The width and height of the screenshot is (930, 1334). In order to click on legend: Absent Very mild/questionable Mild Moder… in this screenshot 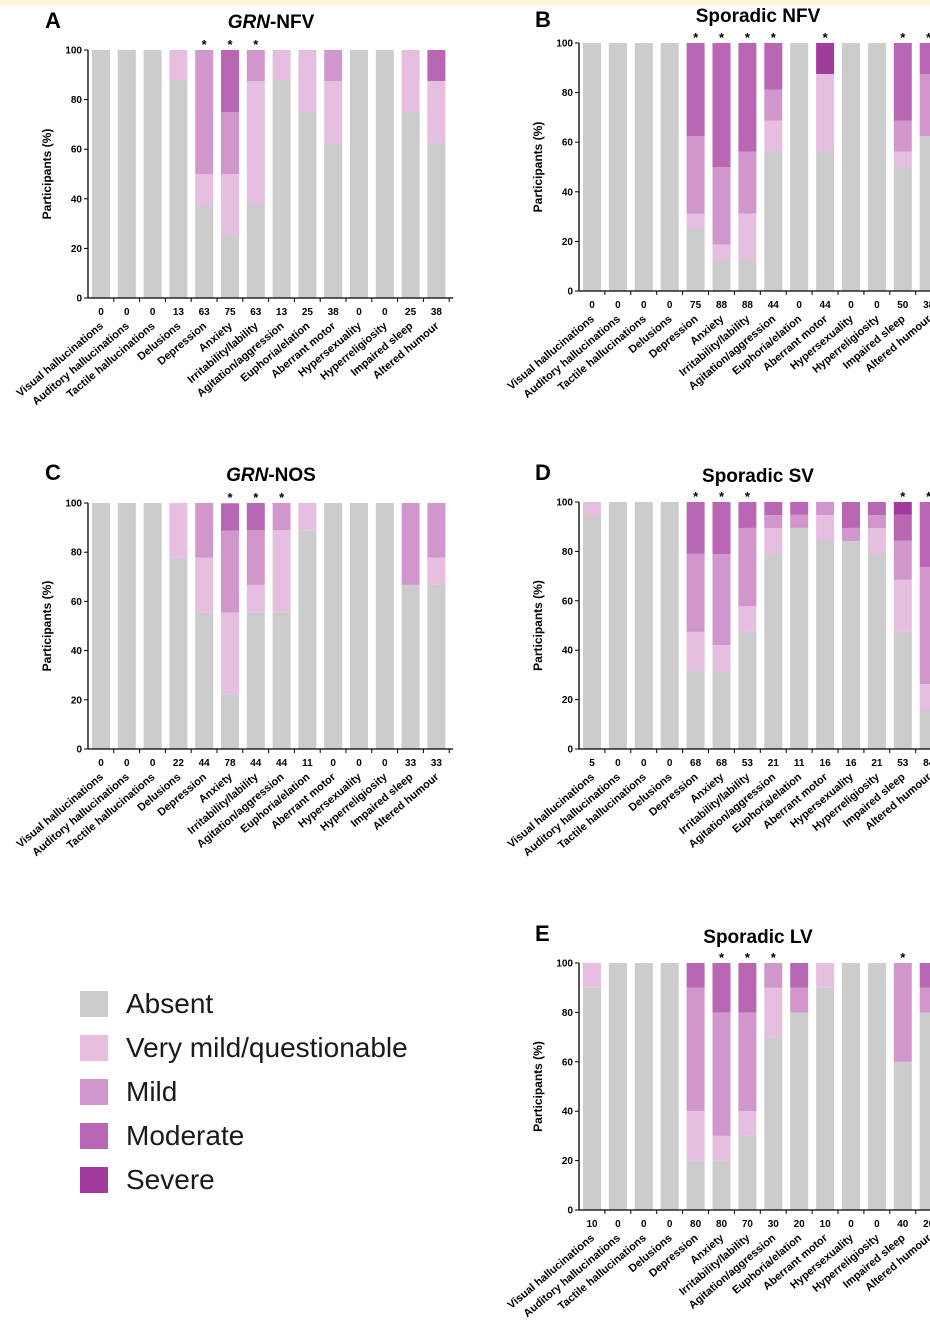, I will do `click(244, 1092)`.